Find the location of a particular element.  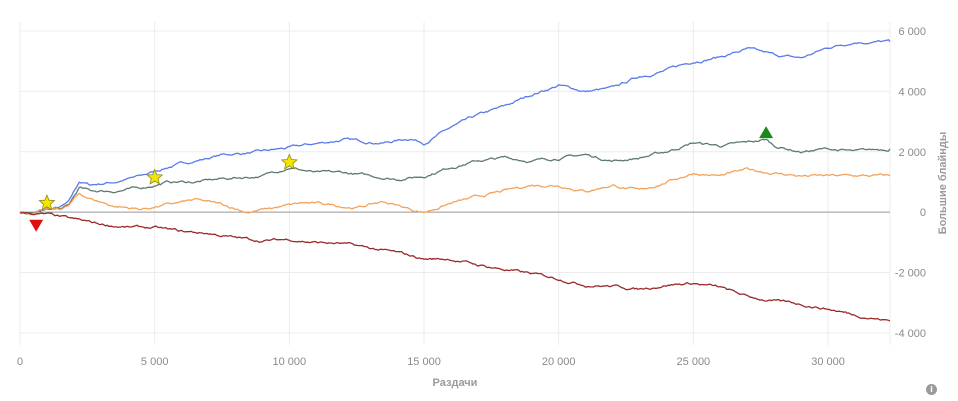

x-tick-label: 30 000 is located at coordinates (828, 362).